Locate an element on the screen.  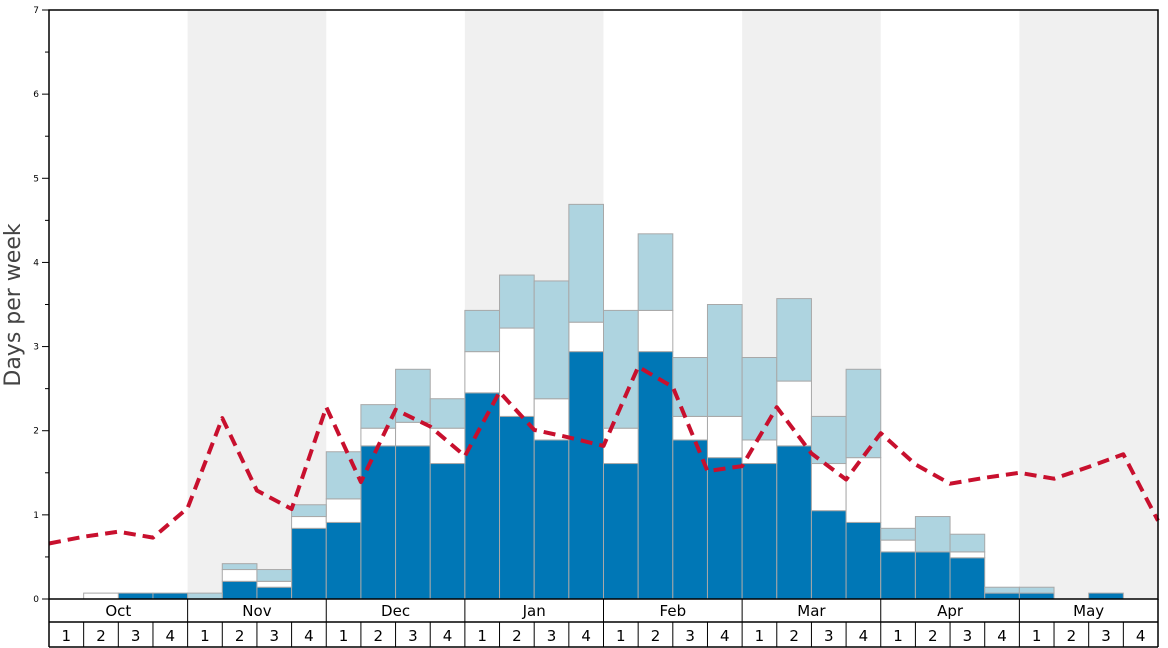
y-tick-label: 7 is located at coordinates (36, 11).